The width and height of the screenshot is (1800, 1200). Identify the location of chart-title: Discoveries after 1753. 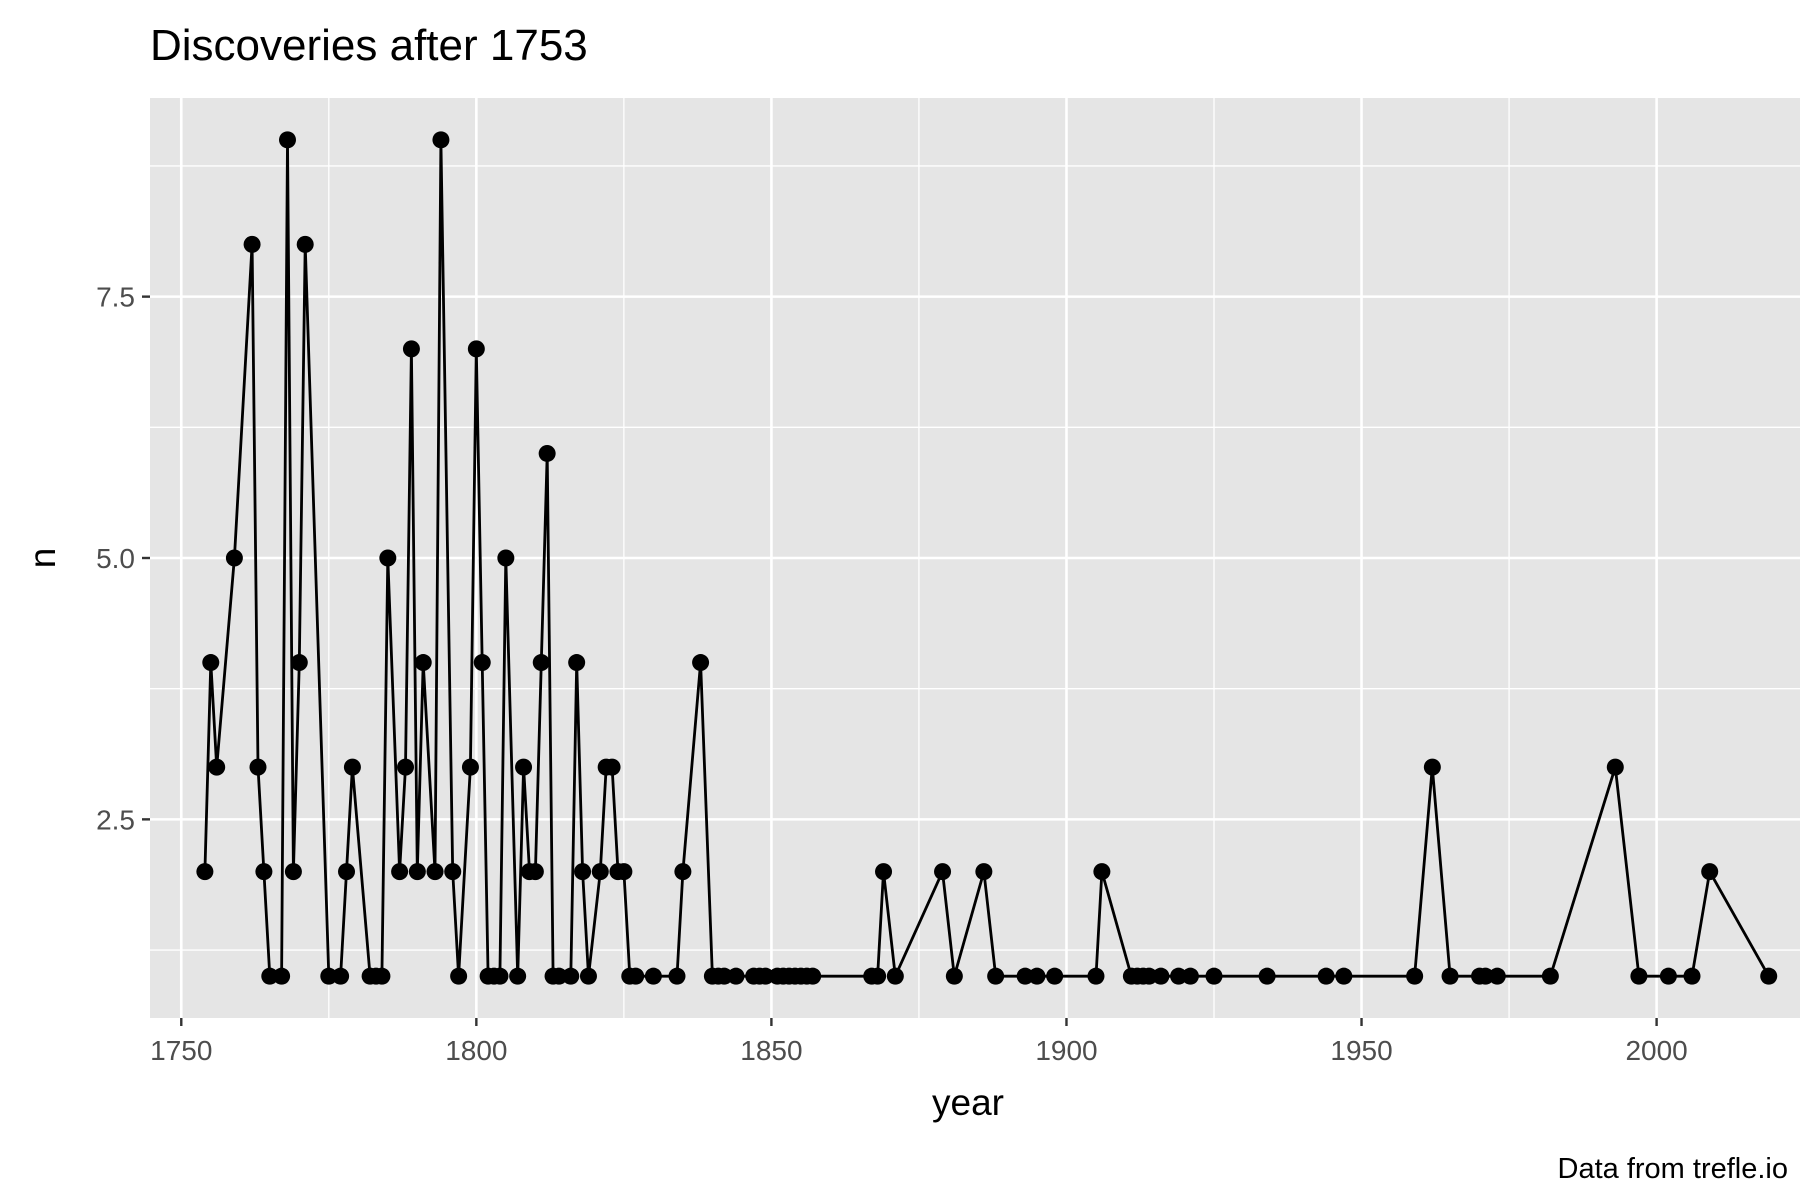
(369, 45).